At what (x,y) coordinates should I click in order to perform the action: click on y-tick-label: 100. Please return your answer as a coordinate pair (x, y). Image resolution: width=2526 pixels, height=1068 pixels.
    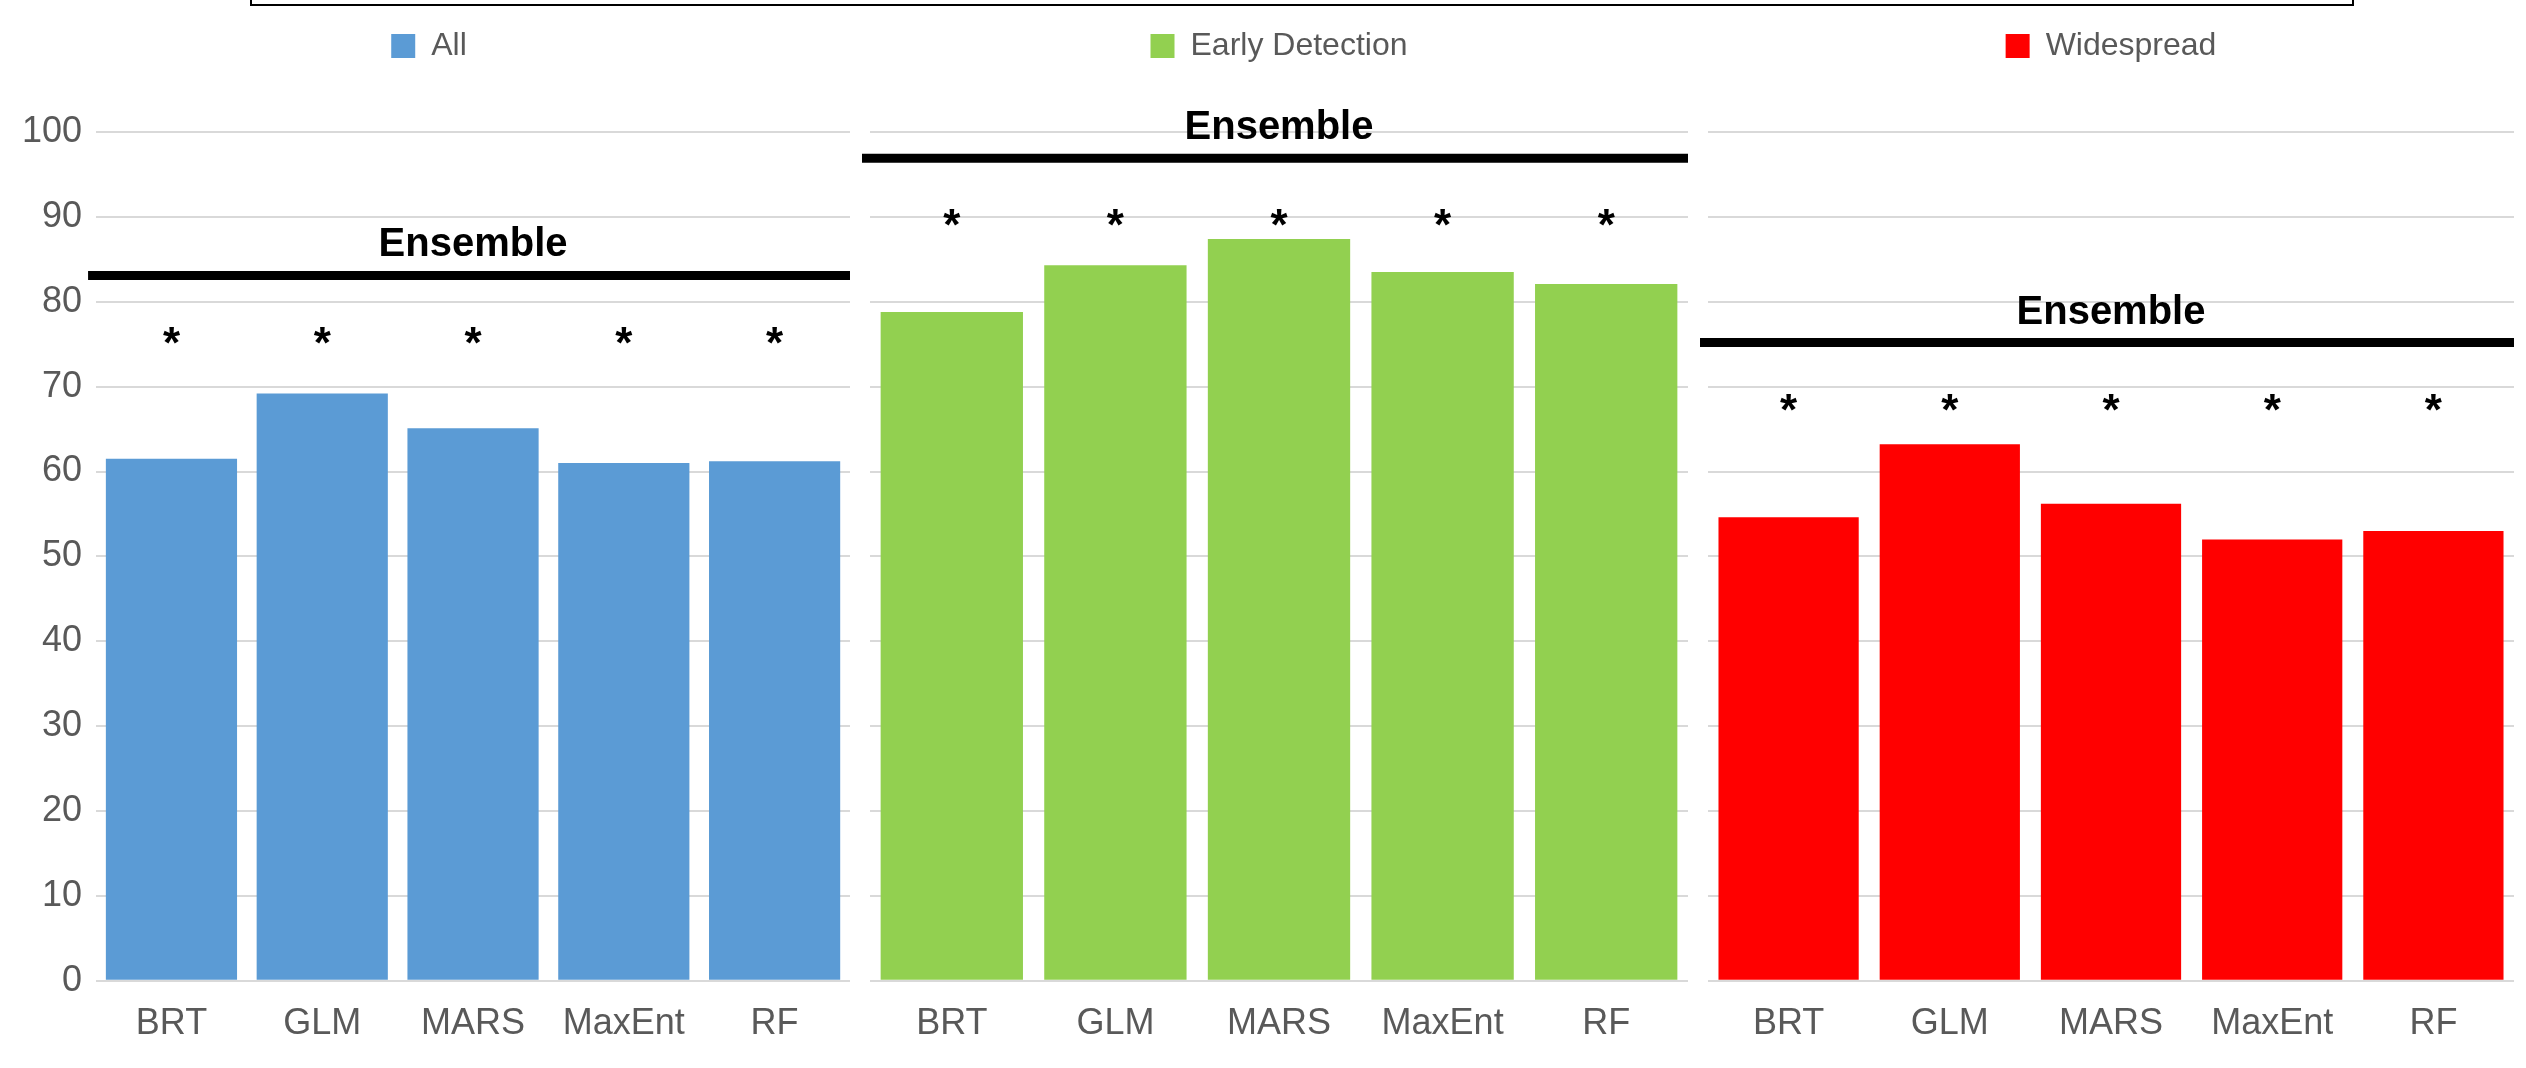
    Looking at the image, I should click on (52, 129).